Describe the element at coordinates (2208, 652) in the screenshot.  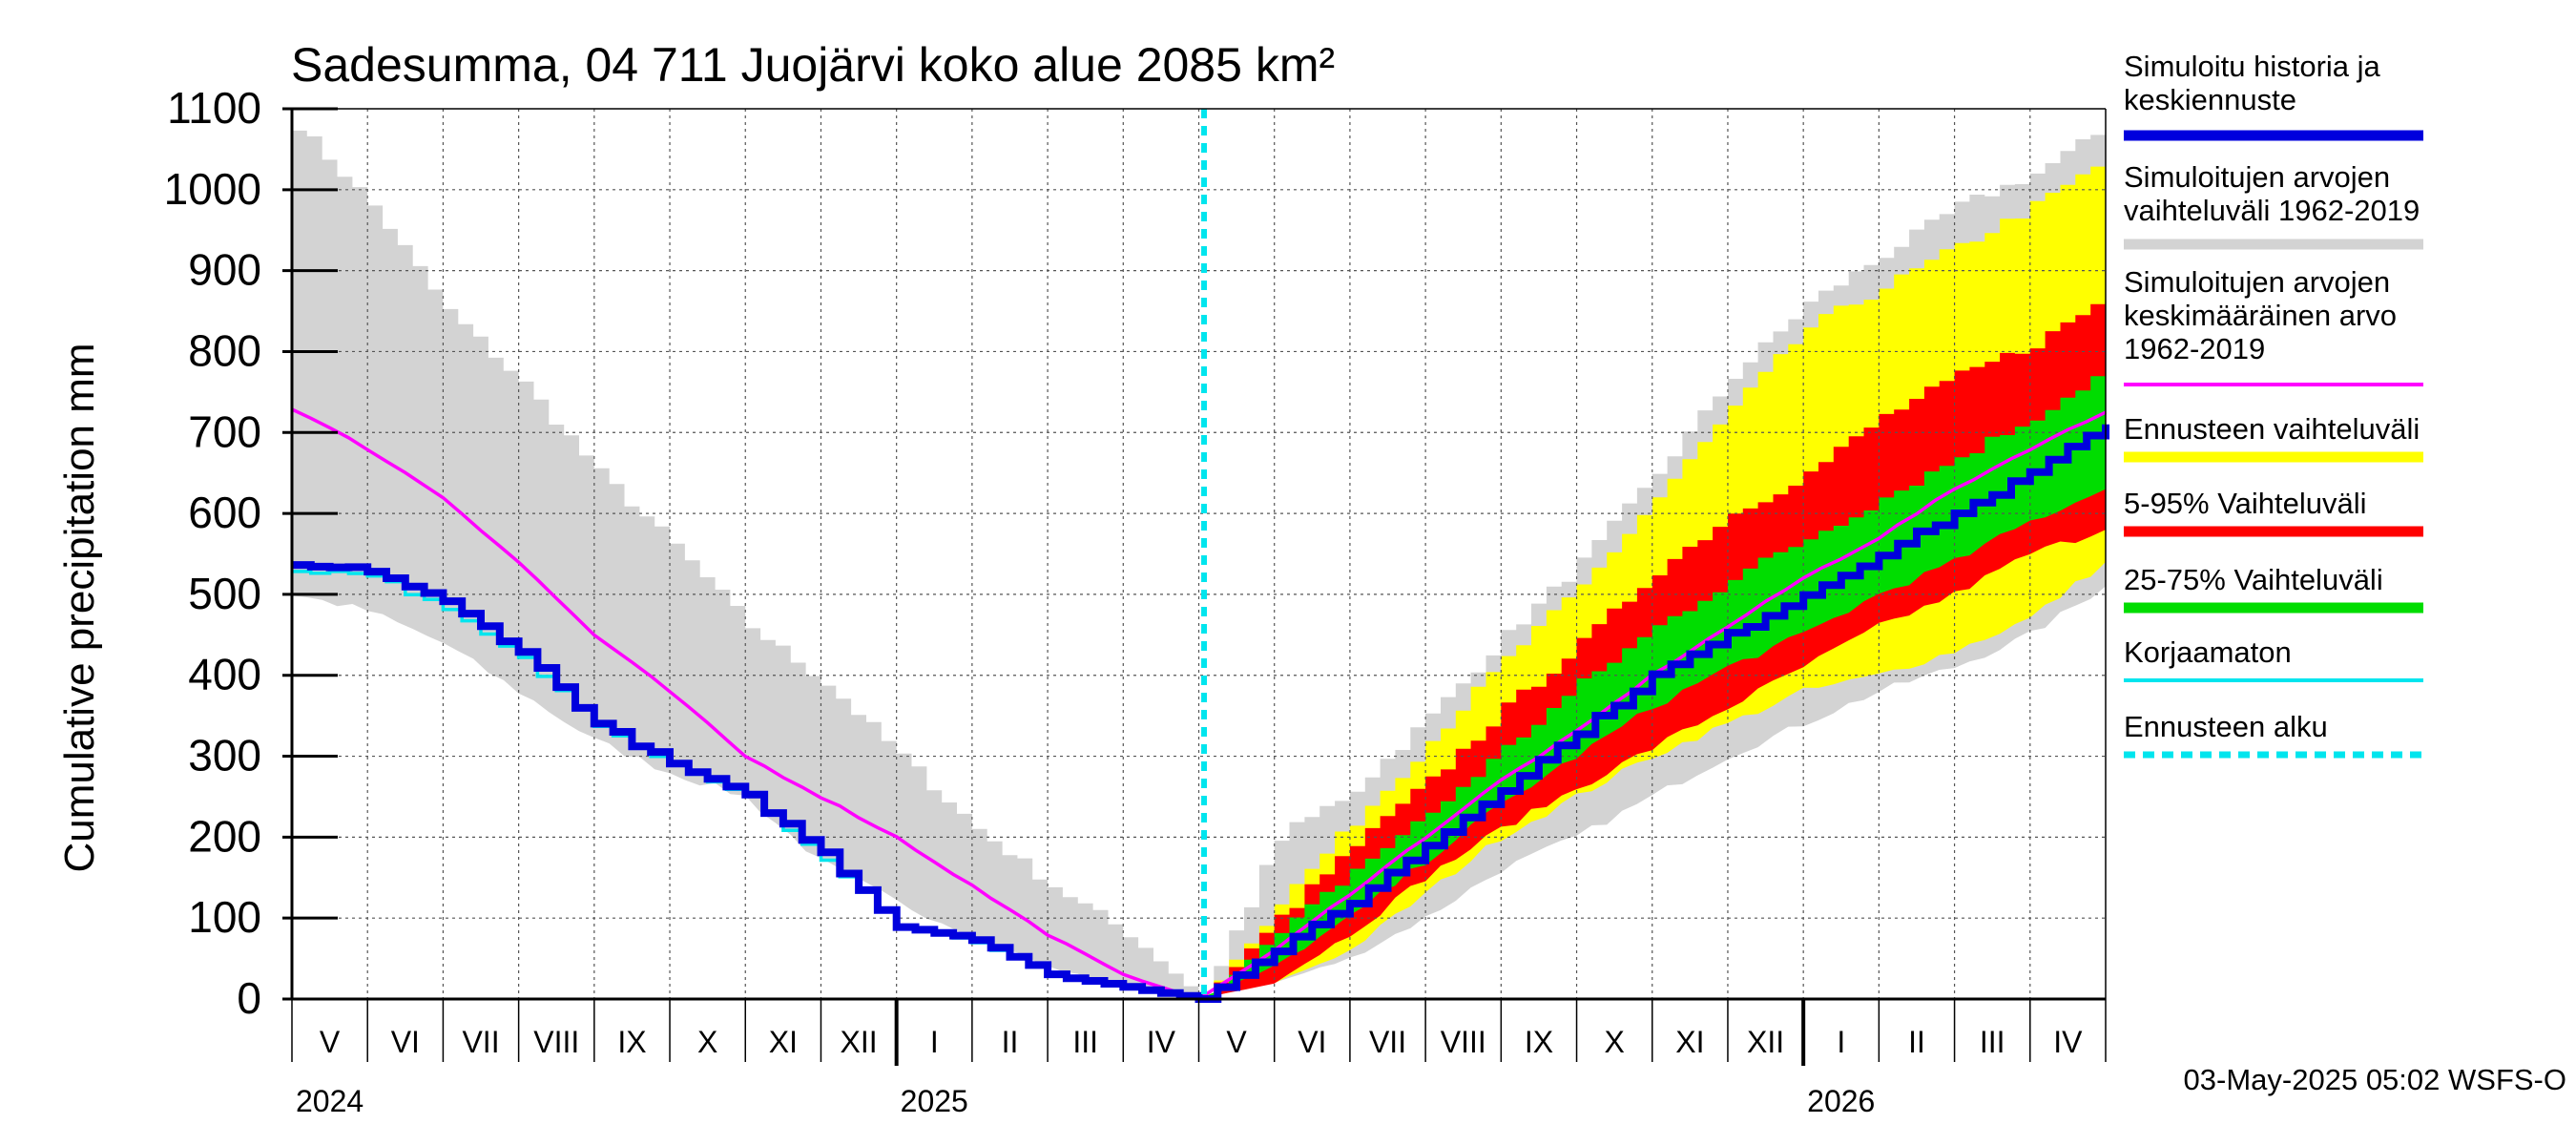
I see `legend-label: Korjaamaton` at that location.